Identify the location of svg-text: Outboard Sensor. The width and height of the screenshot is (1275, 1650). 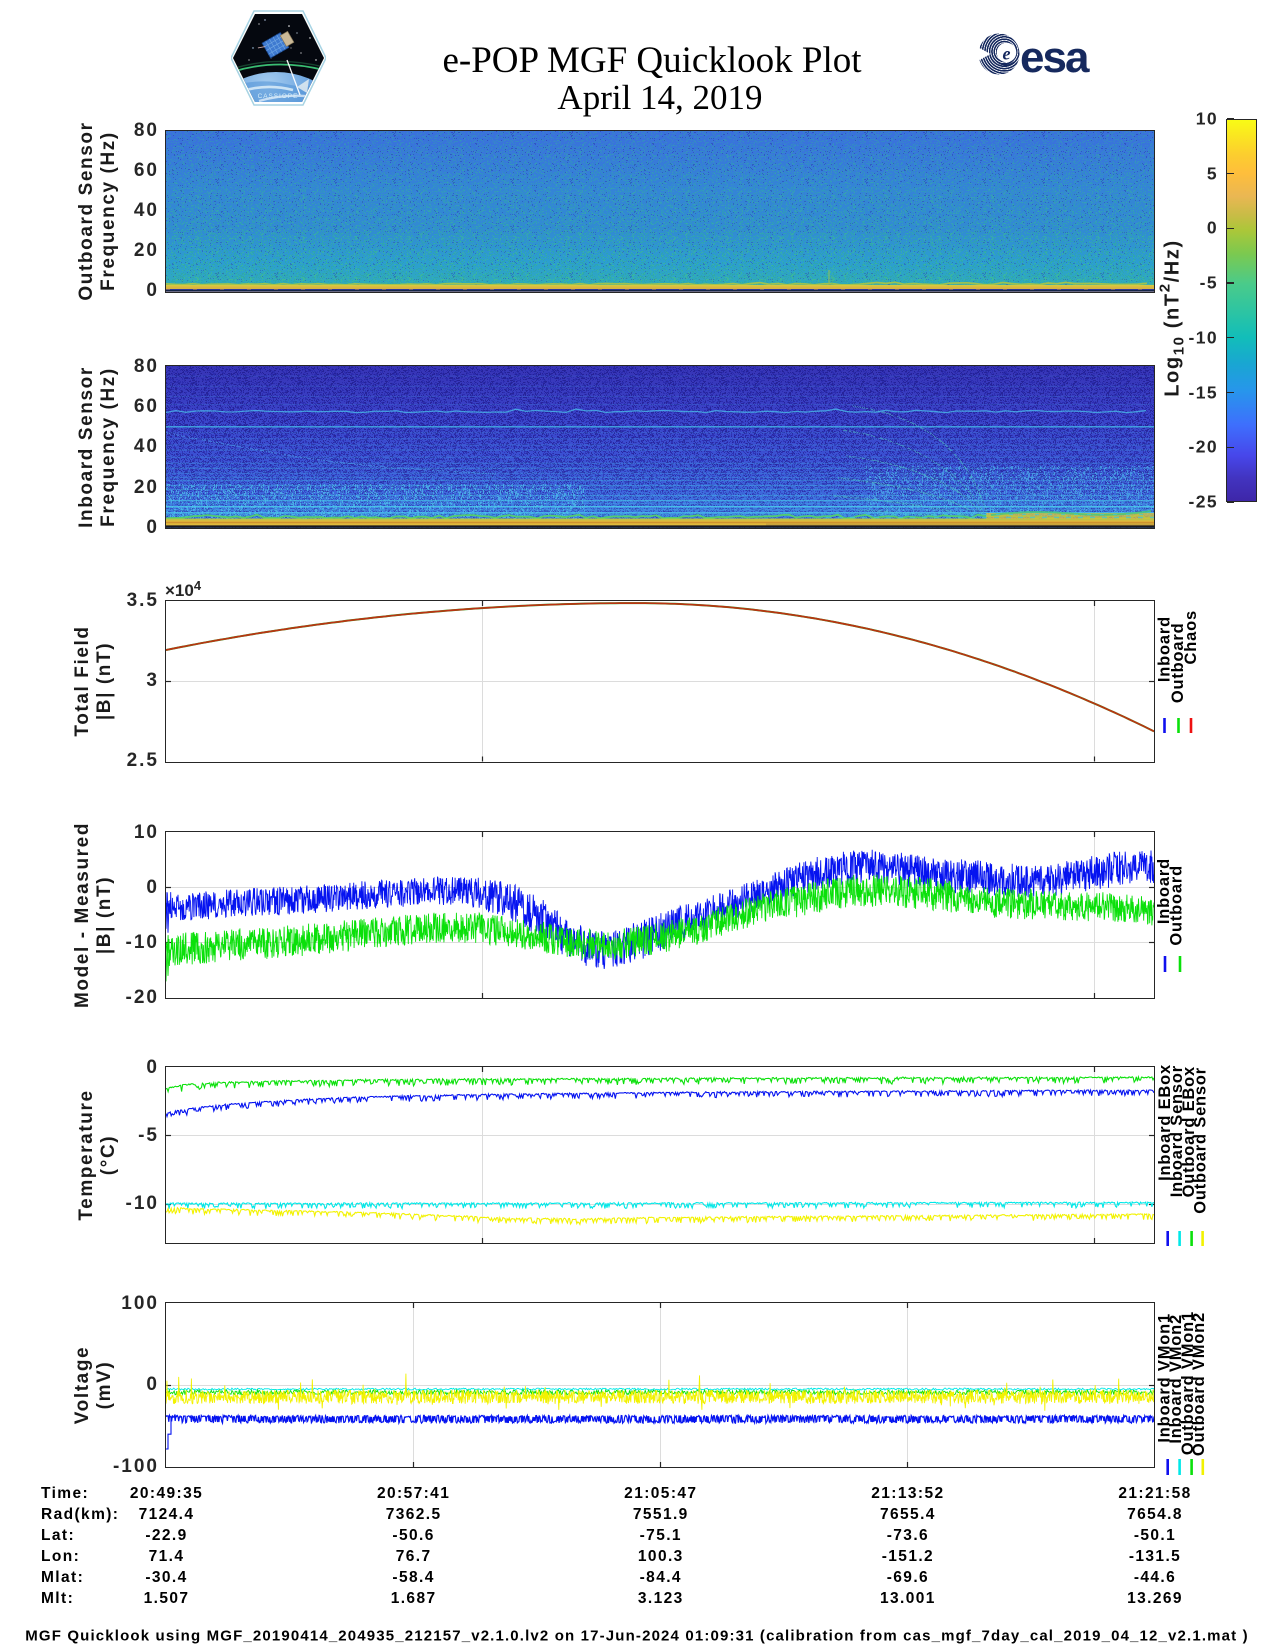
(1201, 1140).